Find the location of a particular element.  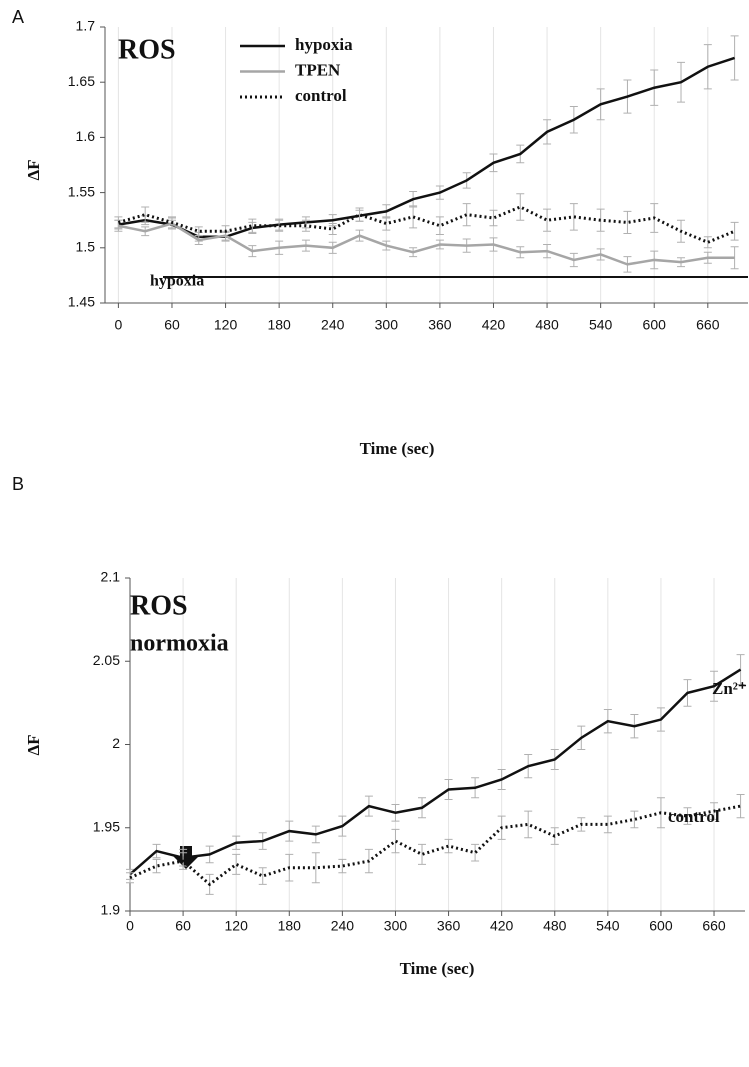

y-tick-label: 2 is located at coordinates (116, 743).